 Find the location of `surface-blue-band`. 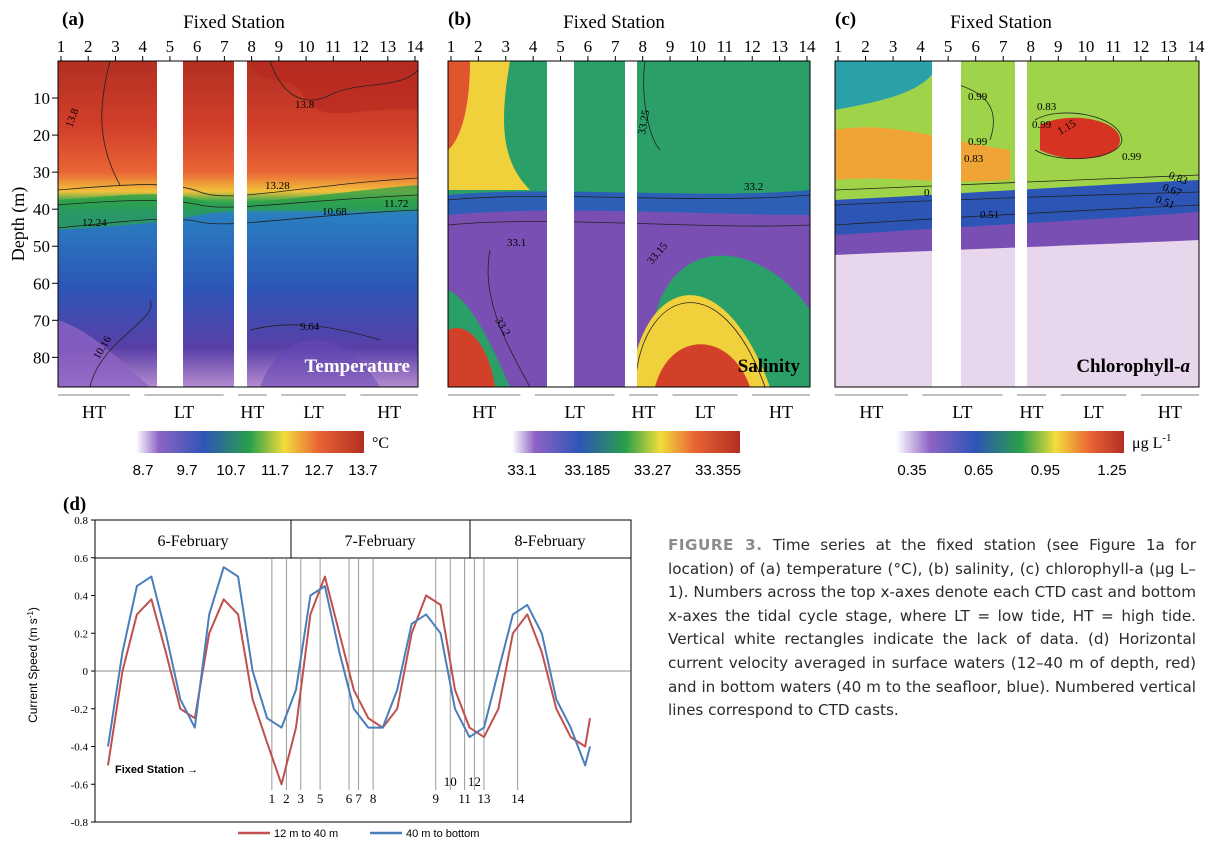

surface-blue-band is located at coordinates (489, 125).